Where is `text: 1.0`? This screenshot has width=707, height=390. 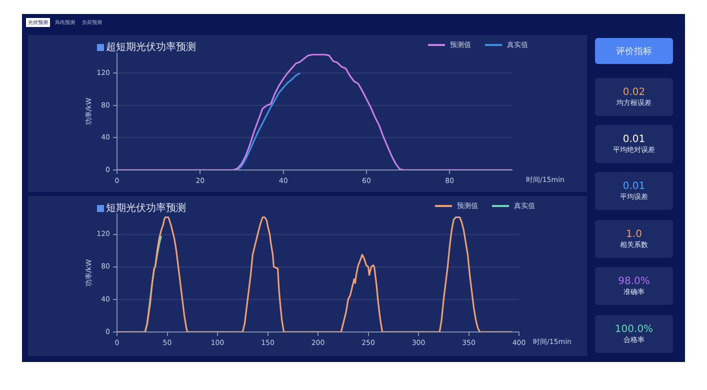 text: 1.0 is located at coordinates (634, 234).